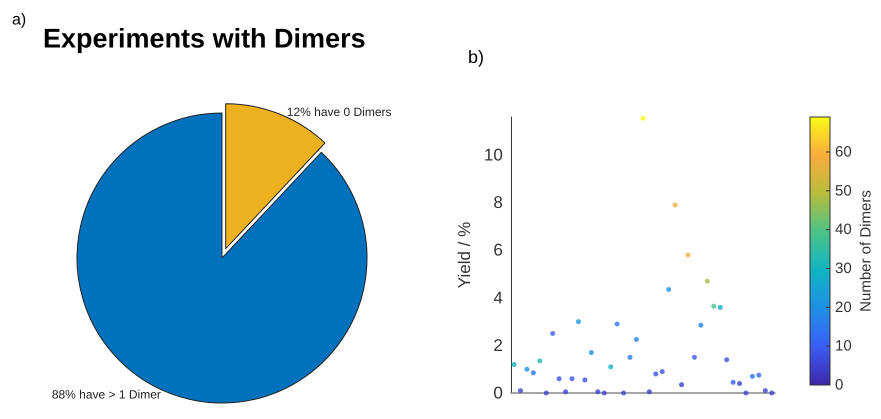  I want to click on color-bar-label: 50, so click(843, 191).